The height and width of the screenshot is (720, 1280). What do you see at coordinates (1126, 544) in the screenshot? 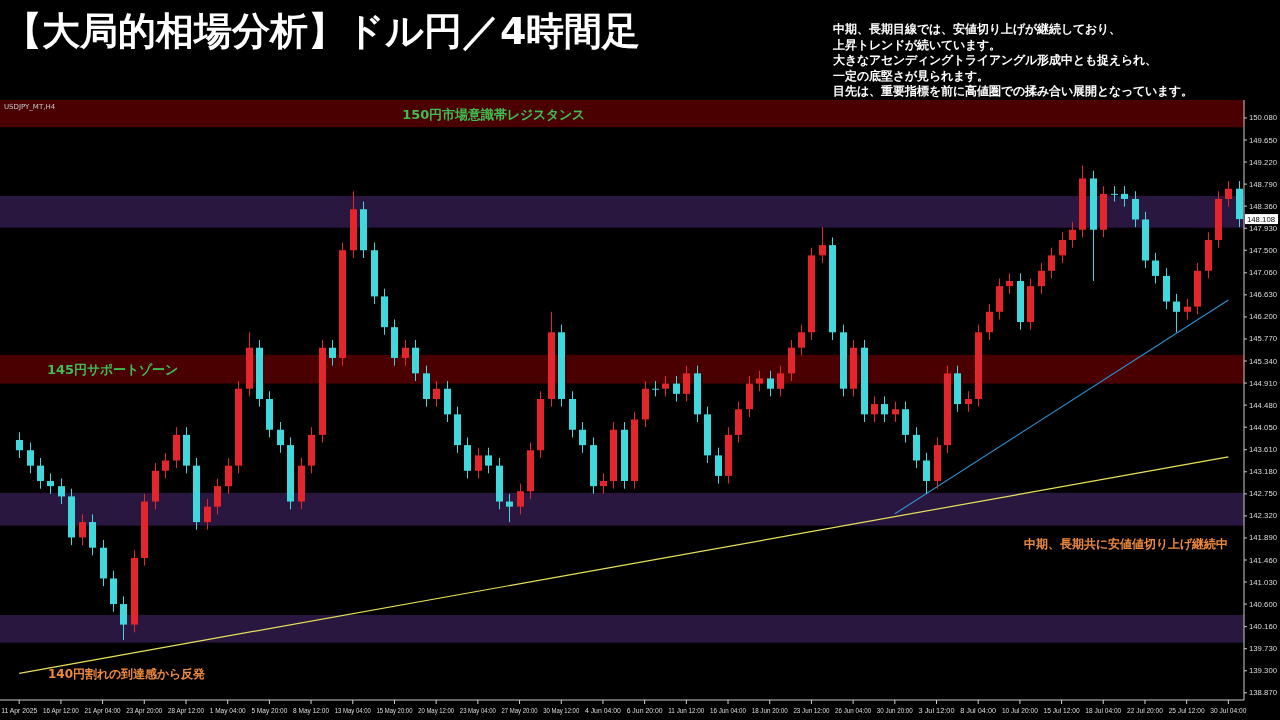
I see `annotation: 中期、長期共に安値値切り上げ継続中` at bounding box center [1126, 544].